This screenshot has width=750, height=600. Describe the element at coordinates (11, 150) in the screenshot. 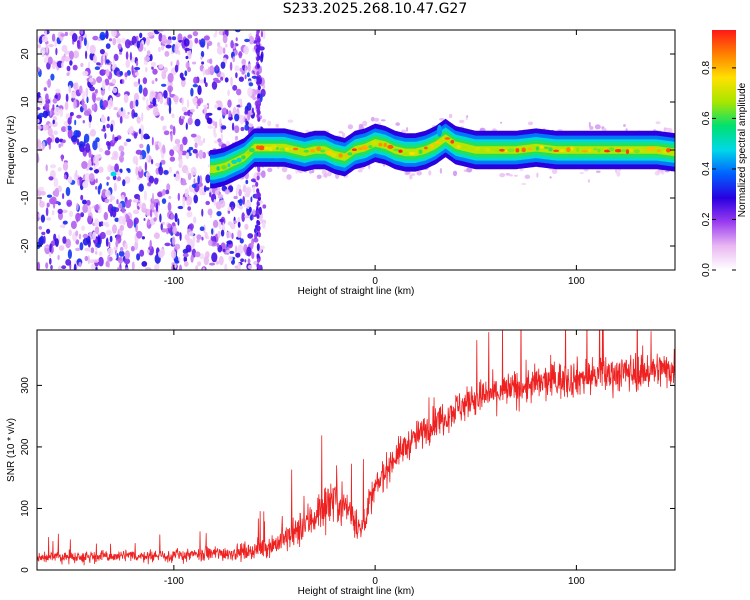

I see `y-axis-label: Frequency (Hz)` at that location.